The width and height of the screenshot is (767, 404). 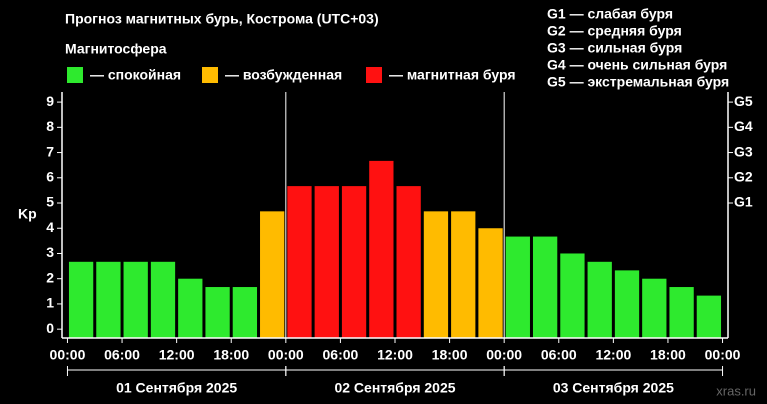 What do you see at coordinates (736, 390) in the screenshot?
I see `watermark: xras.ru` at bounding box center [736, 390].